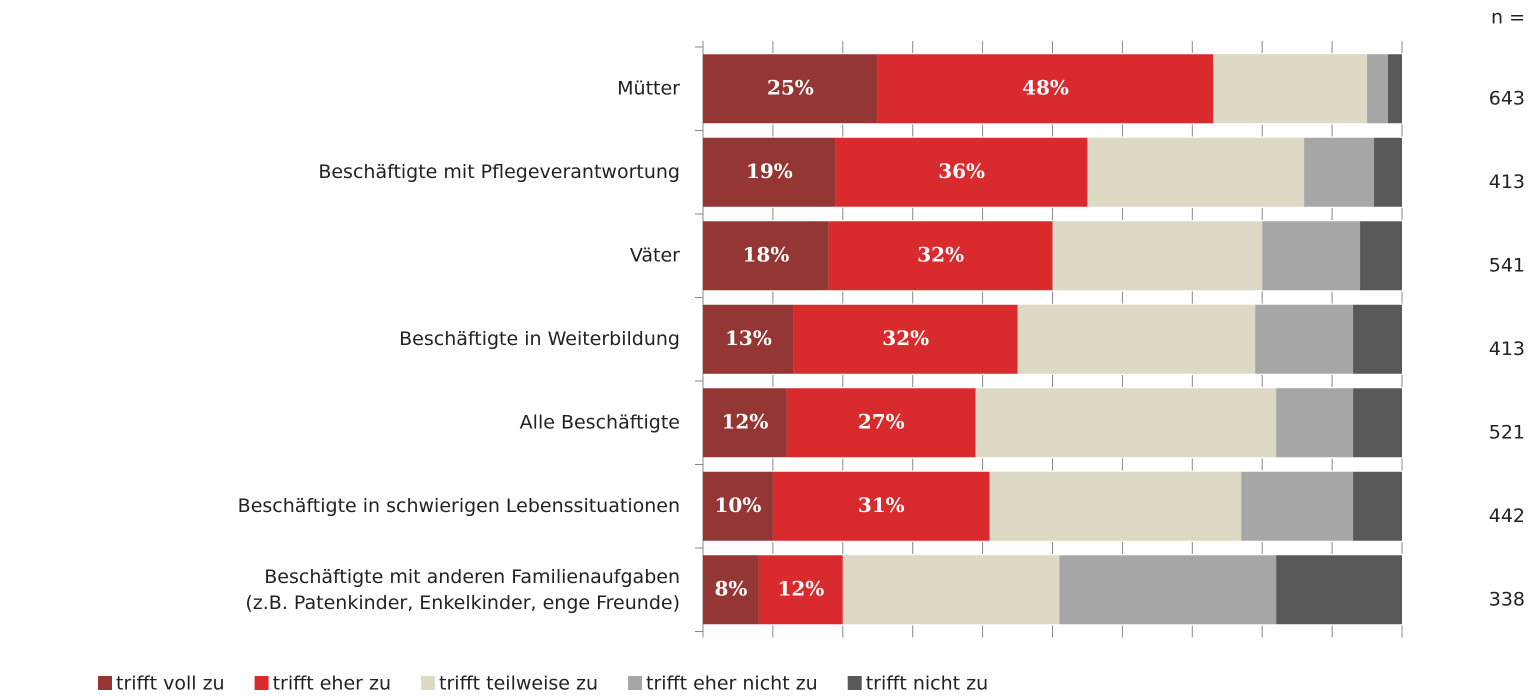  I want to click on value-label: 36%, so click(961, 171).